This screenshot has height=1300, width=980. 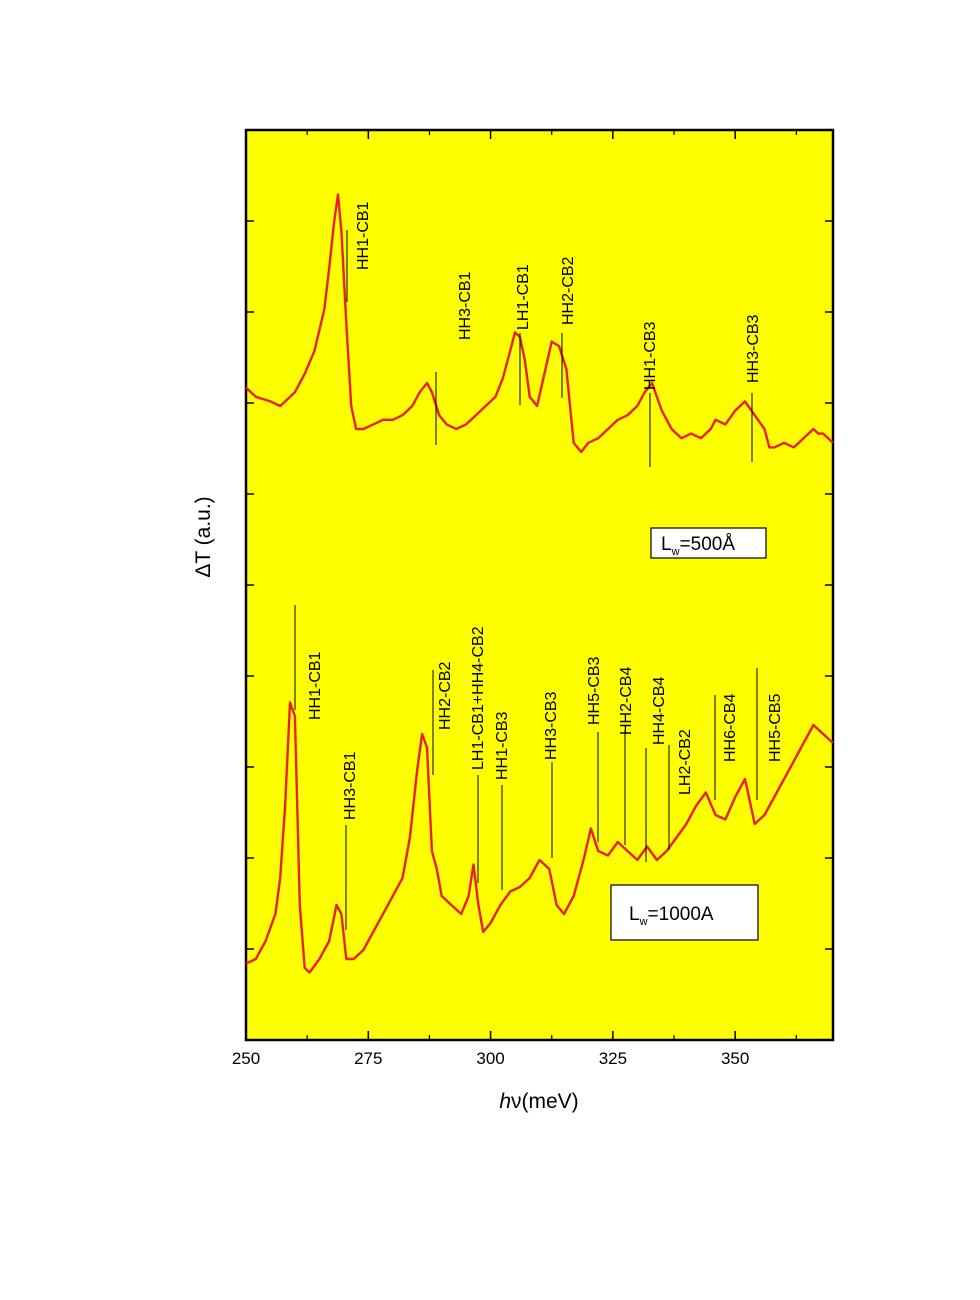 I want to click on peak-1000-label: HH2-CB4, so click(x=626, y=700).